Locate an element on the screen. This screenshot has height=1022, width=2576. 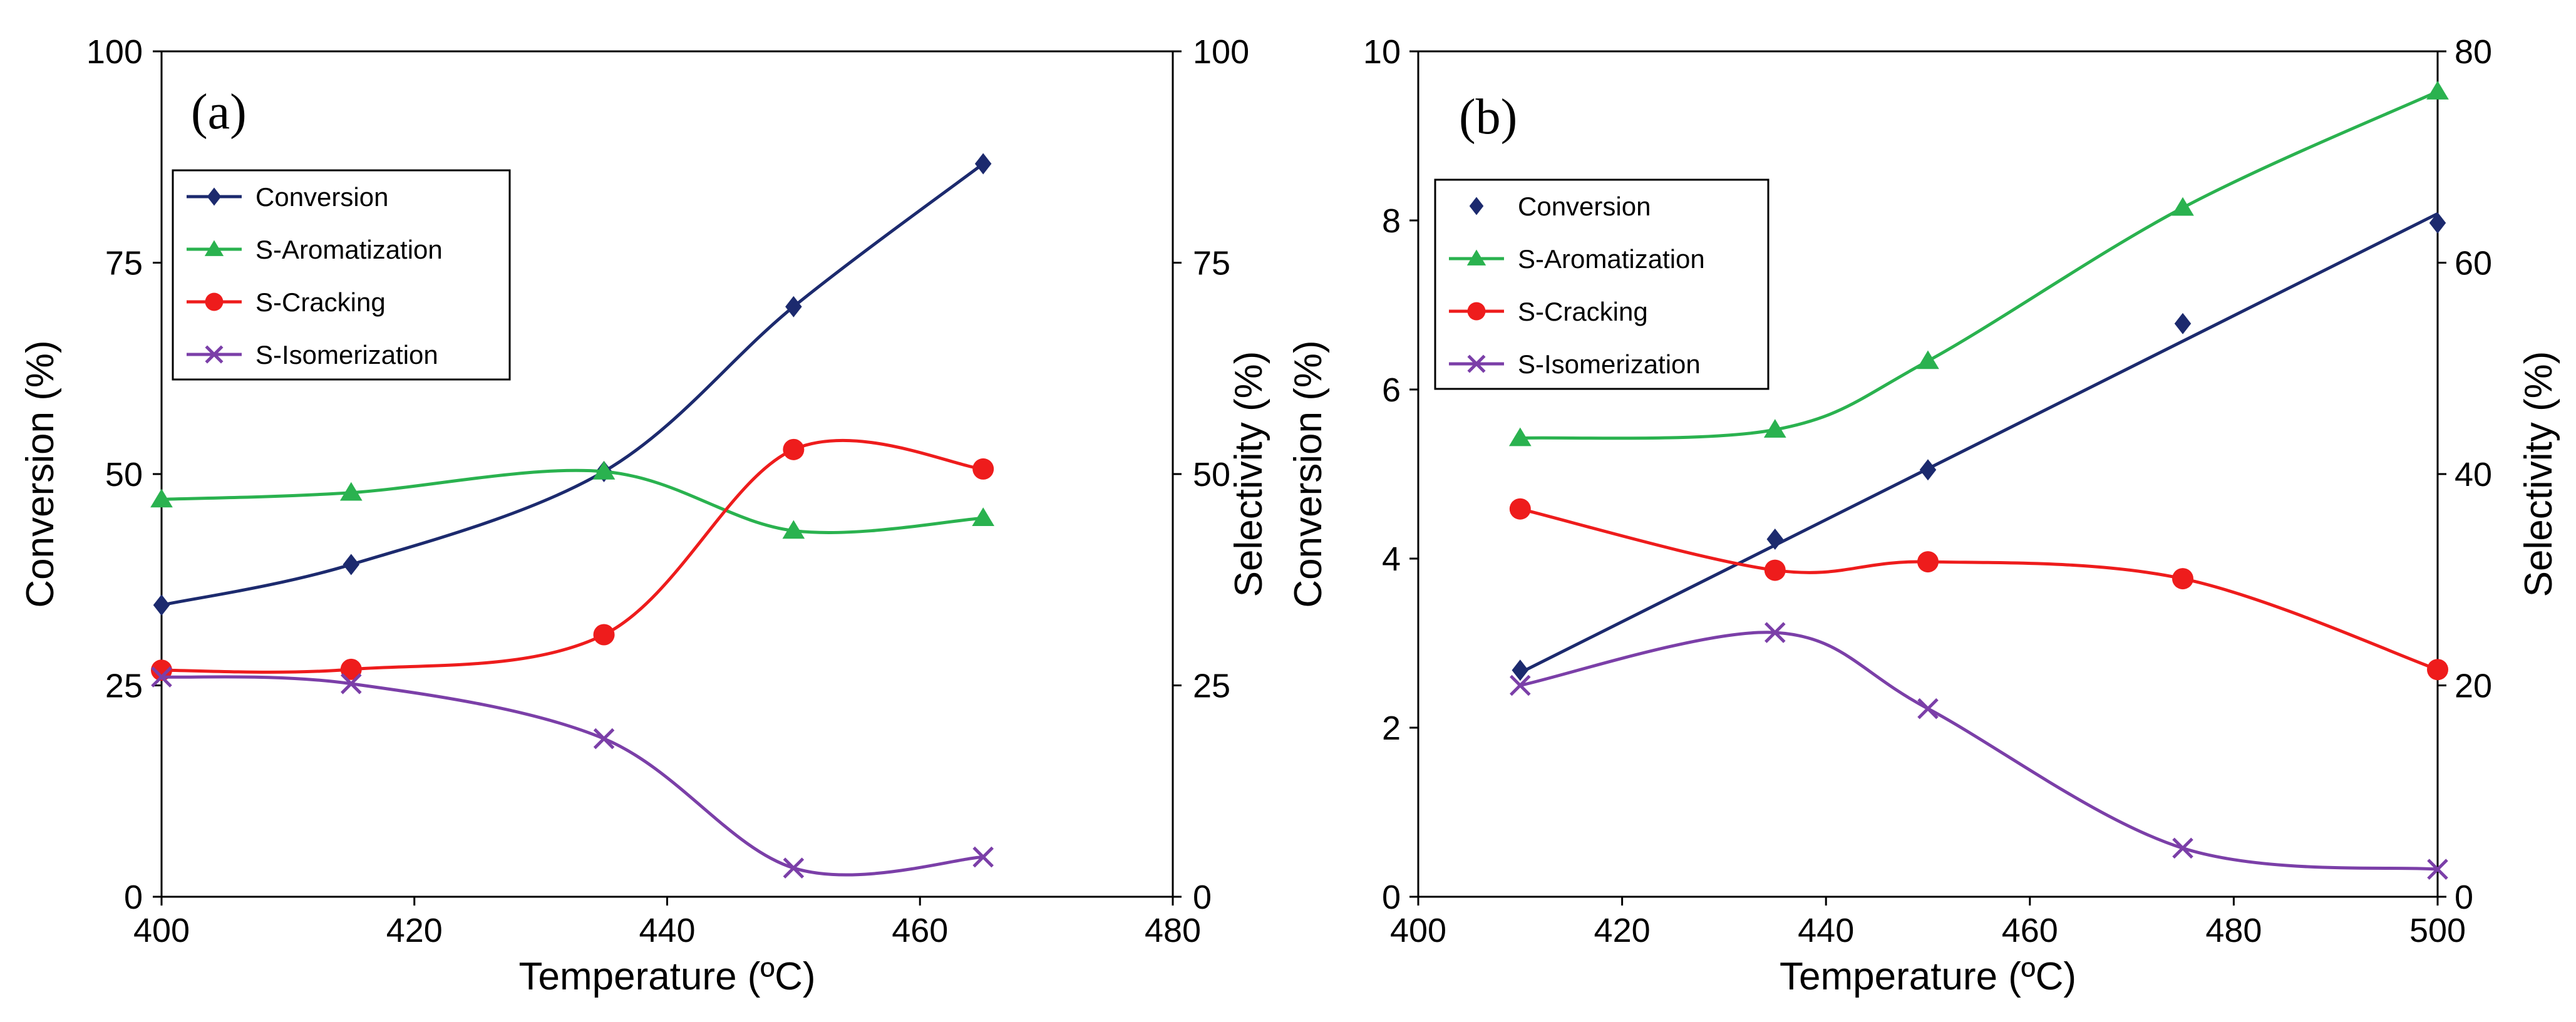
panel-b-y2-tick-label: 0 is located at coordinates (2464, 897).